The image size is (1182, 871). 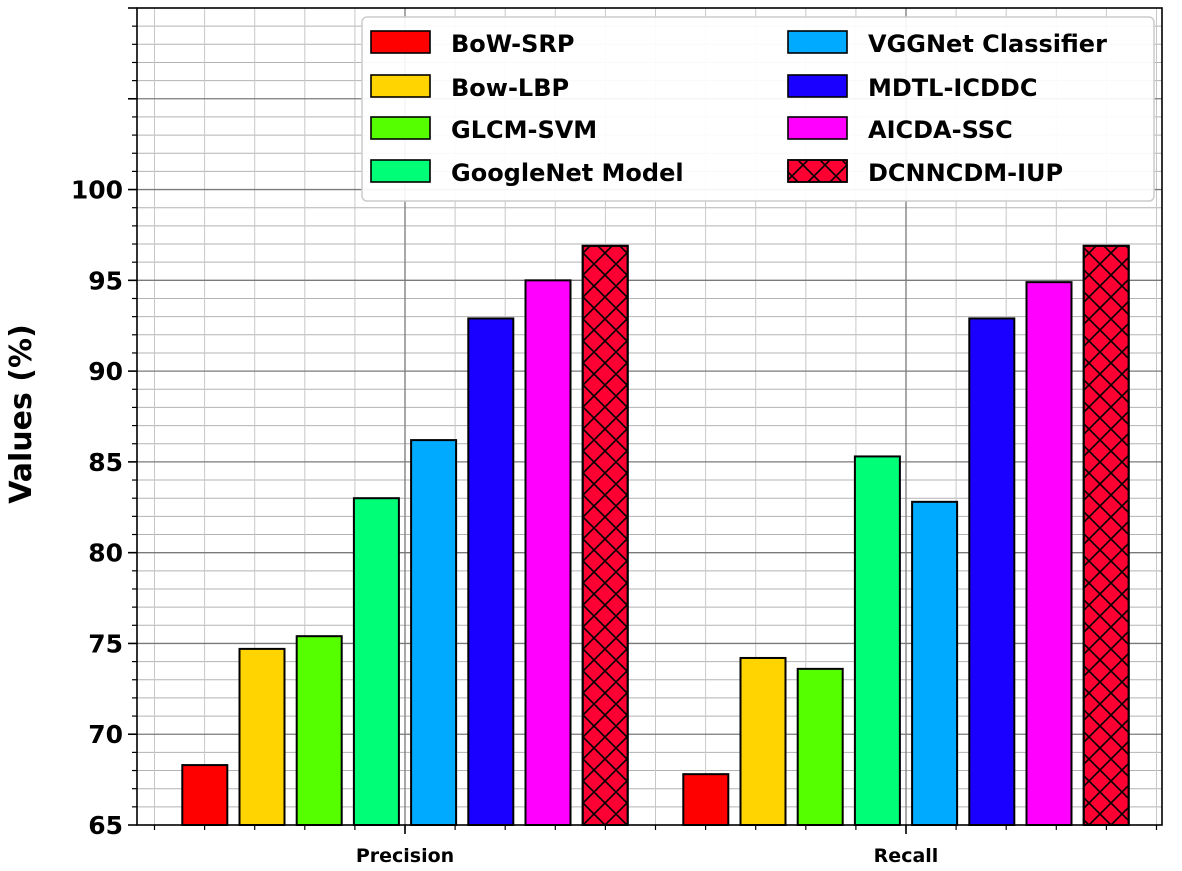 I want to click on legend-label: MDTL-ICDDC, so click(x=952, y=88).